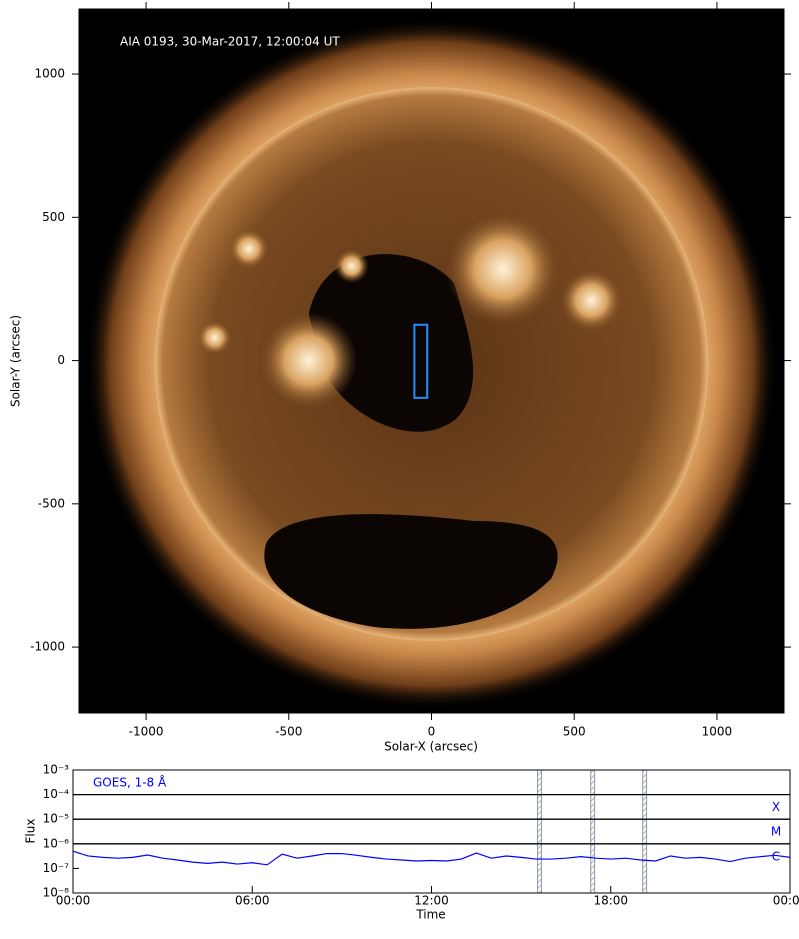 The height and width of the screenshot is (939, 799). I want to click on y-tick-label: -1000, so click(47, 647).